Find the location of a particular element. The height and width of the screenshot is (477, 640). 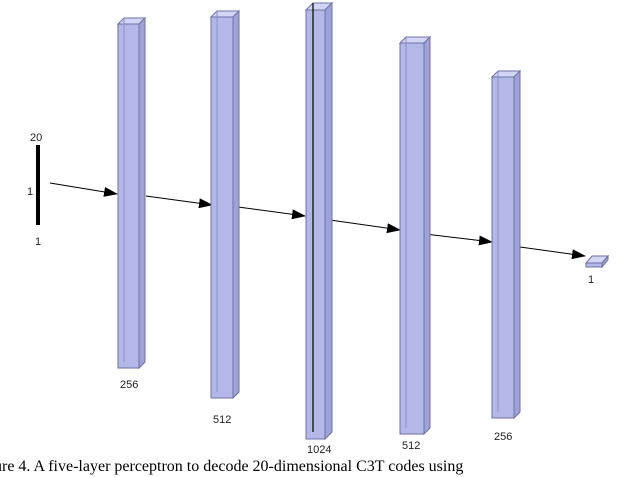

layer-4-box is located at coordinates (415, 235).